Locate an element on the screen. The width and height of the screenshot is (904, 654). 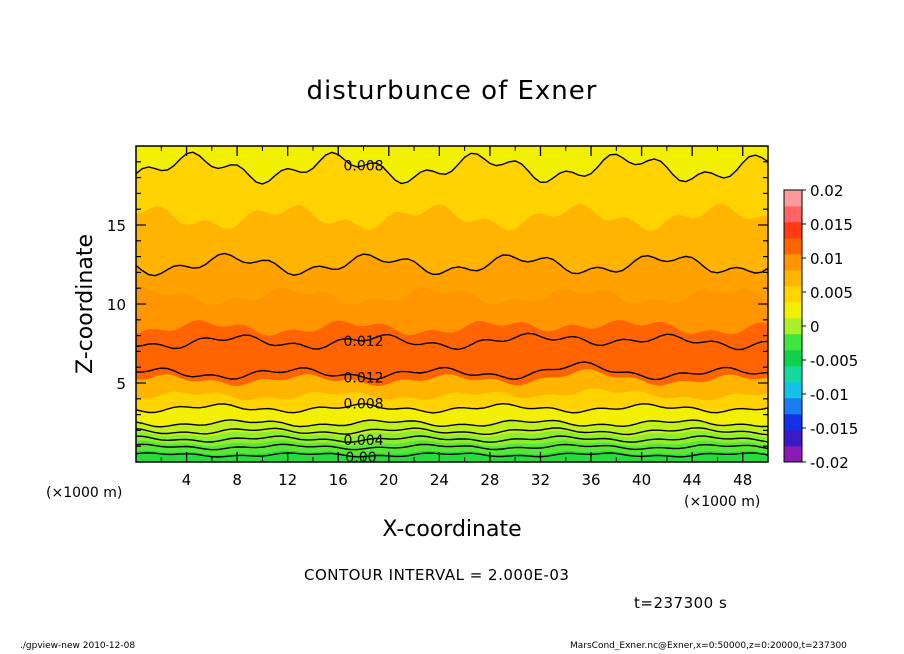
colorbar-tick-label: -0.015 is located at coordinates (834, 429).